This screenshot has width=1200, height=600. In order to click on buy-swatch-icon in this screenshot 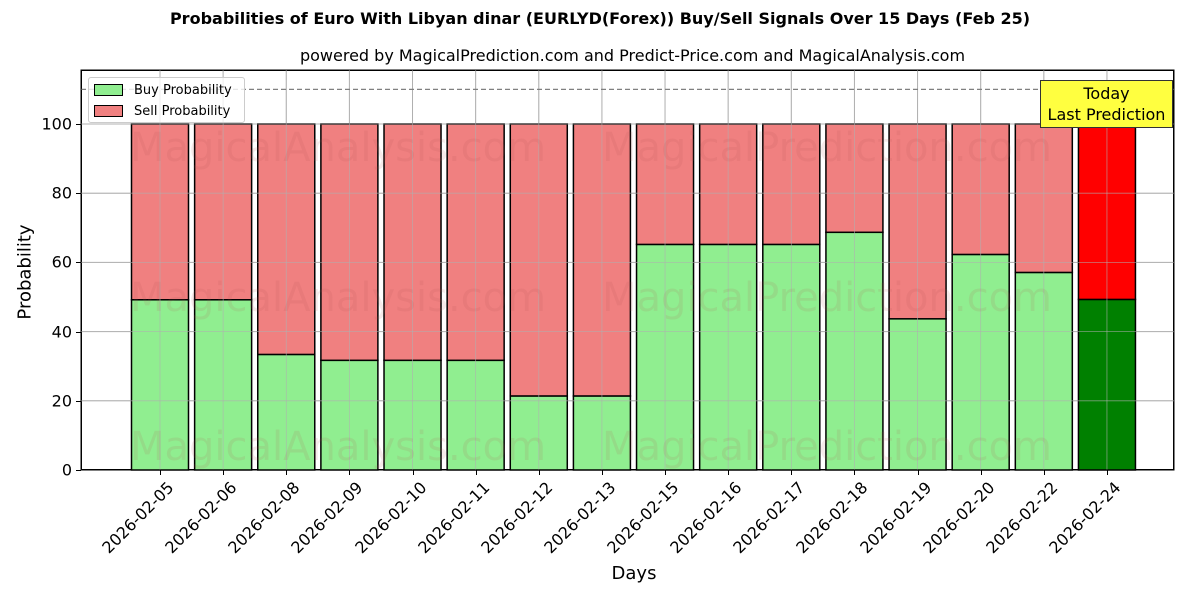, I will do `click(108, 90)`.